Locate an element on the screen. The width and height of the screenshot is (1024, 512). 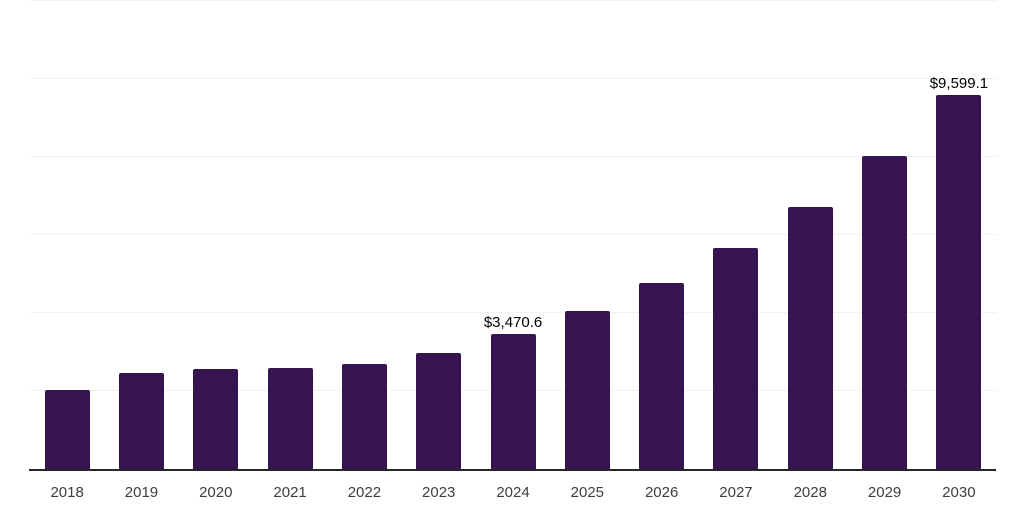
value-label-2024: $3,470.6 is located at coordinates (513, 322).